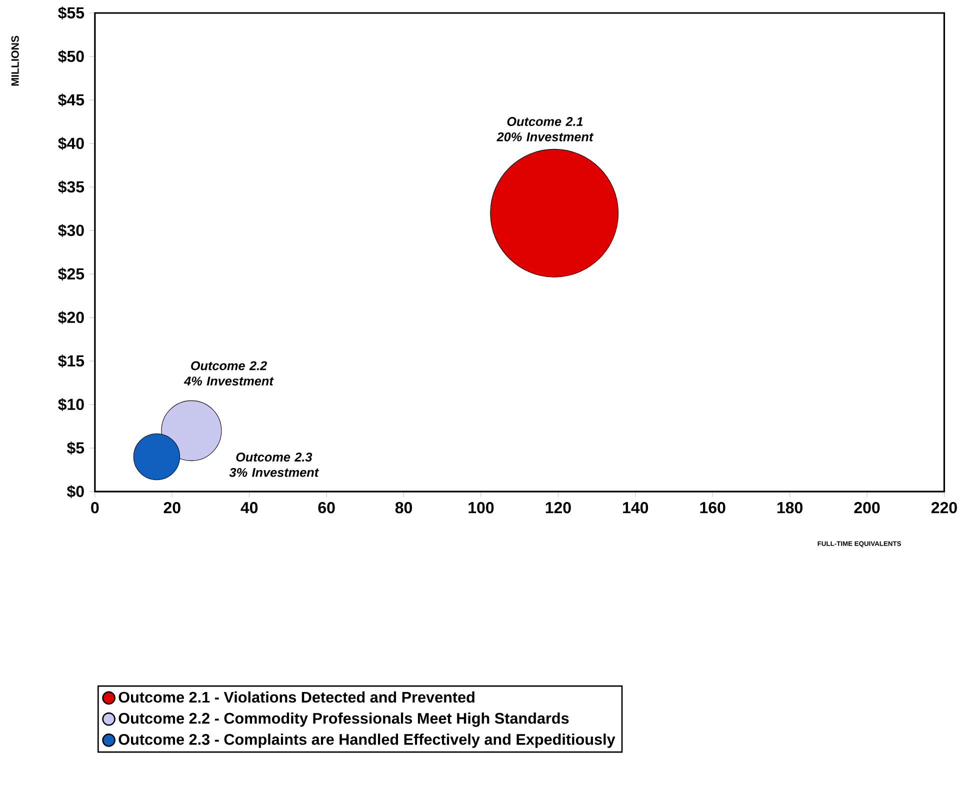 Image resolution: width=962 pixels, height=788 pixels. What do you see at coordinates (249, 508) in the screenshot?
I see `x-tick-label: 40` at bounding box center [249, 508].